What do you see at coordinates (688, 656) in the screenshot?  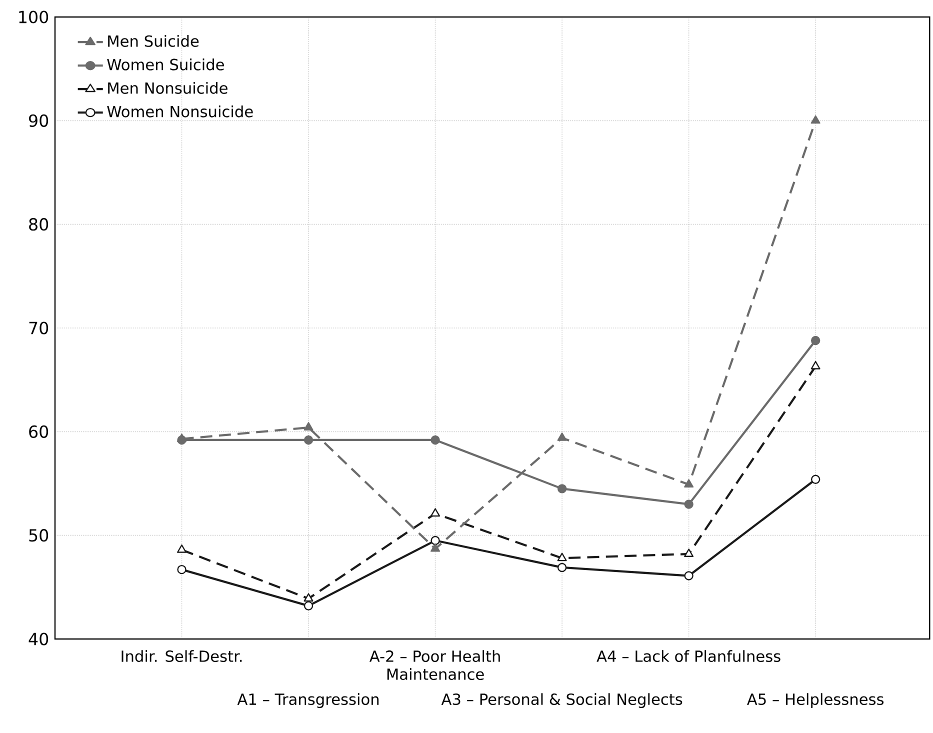 I see `x-tick-label: A4 – Lack of Planfulness` at bounding box center [688, 656].